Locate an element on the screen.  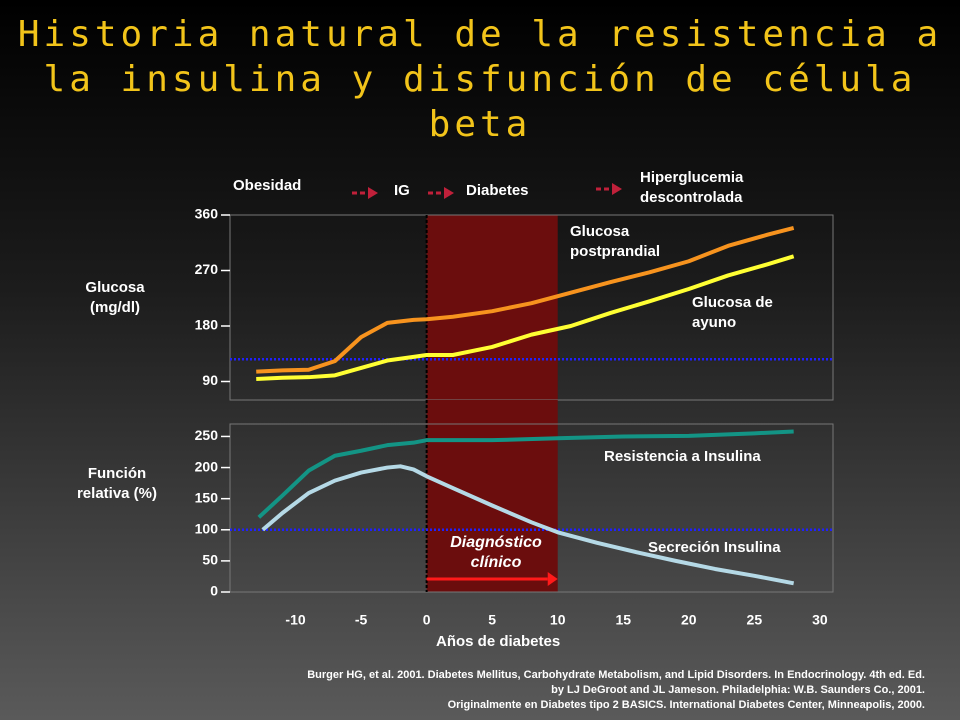
stage-label: Obesidad is located at coordinates (267, 185).